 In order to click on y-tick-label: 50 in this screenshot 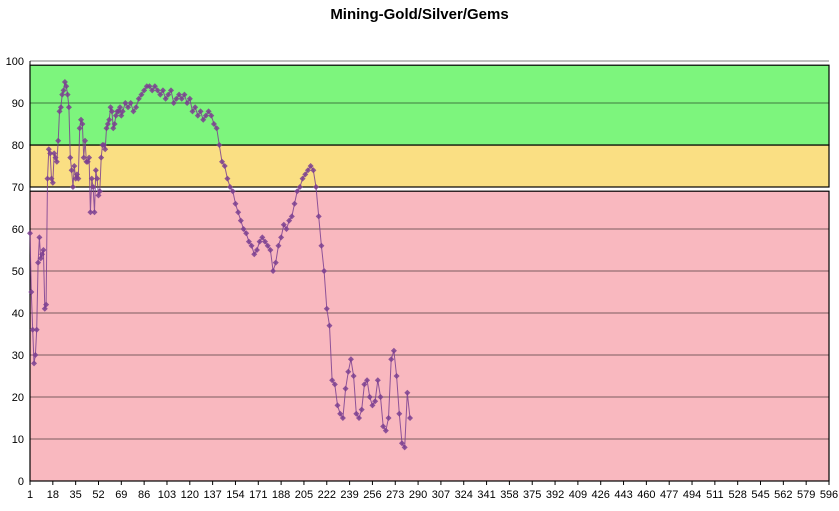, I will do `click(18, 272)`.